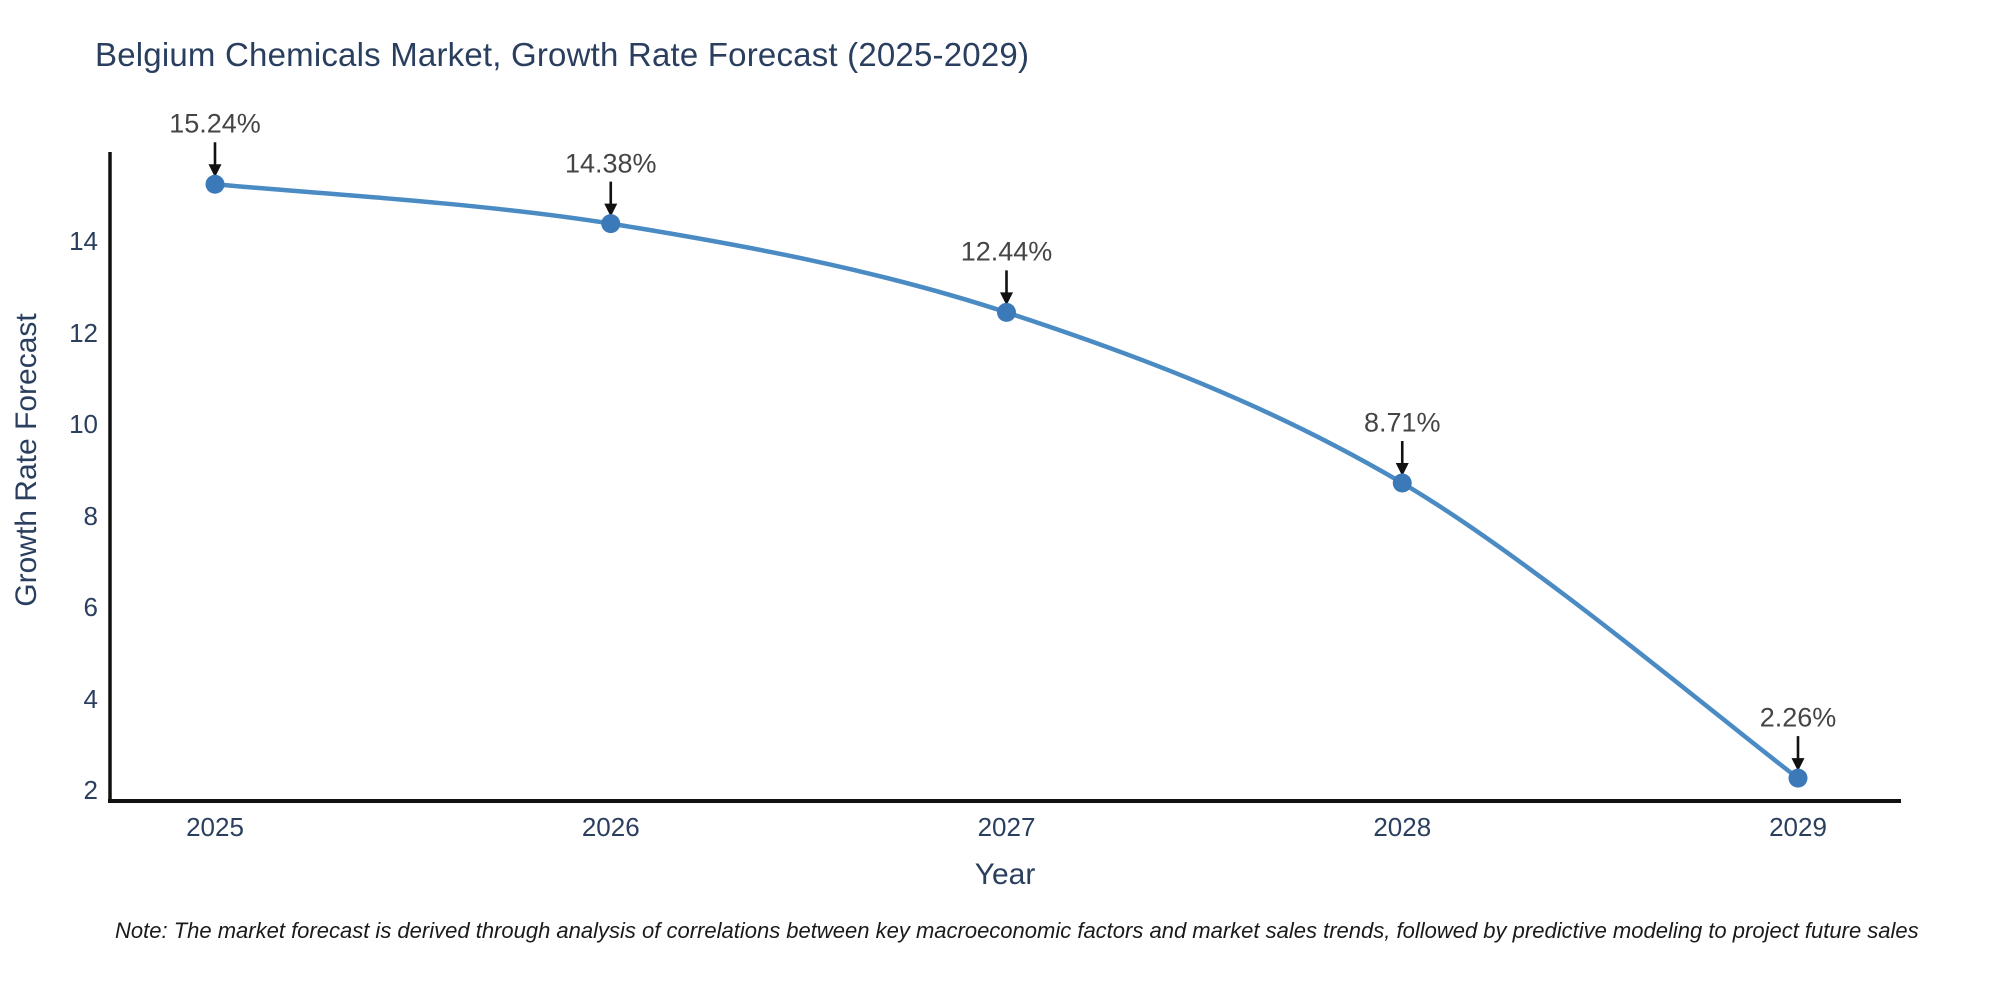 The height and width of the screenshot is (1000, 2000). What do you see at coordinates (215, 827) in the screenshot?
I see `x-tick-label: 2025` at bounding box center [215, 827].